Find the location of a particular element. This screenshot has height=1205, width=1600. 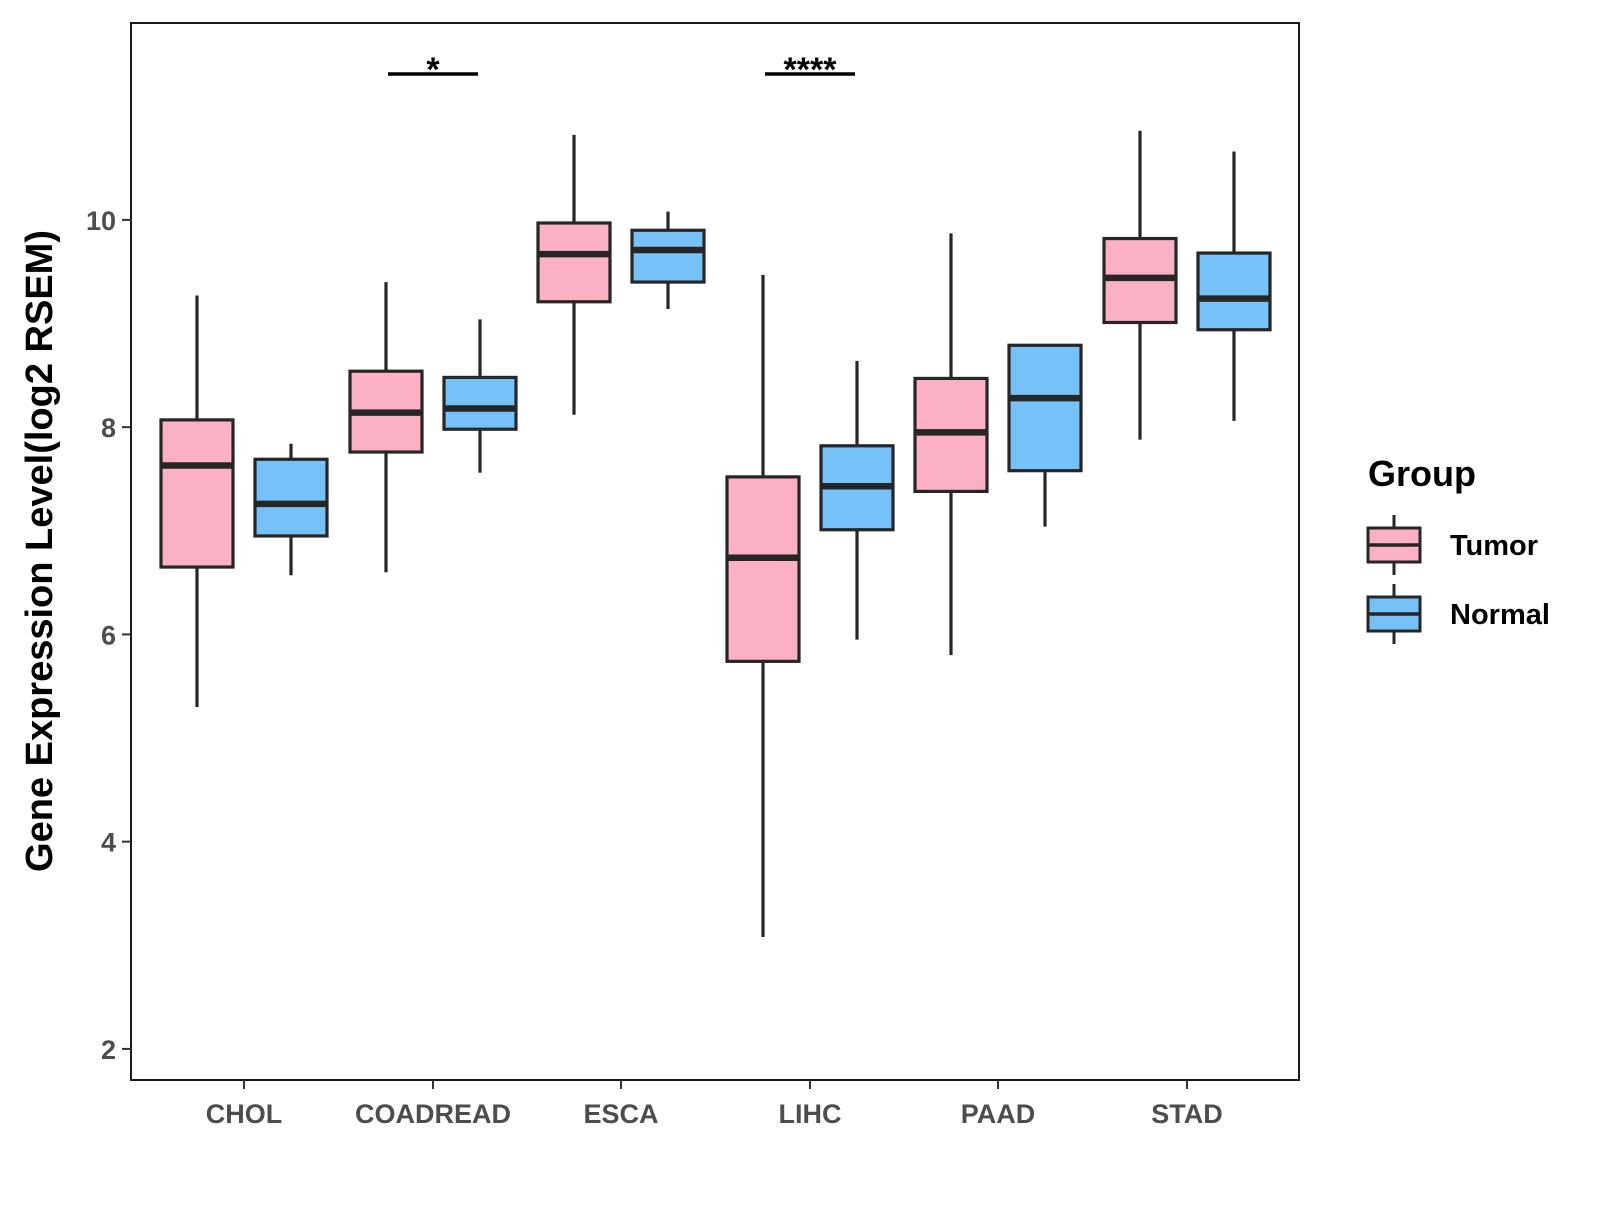

y-tick-label-8: 8 is located at coordinates (108, 428).